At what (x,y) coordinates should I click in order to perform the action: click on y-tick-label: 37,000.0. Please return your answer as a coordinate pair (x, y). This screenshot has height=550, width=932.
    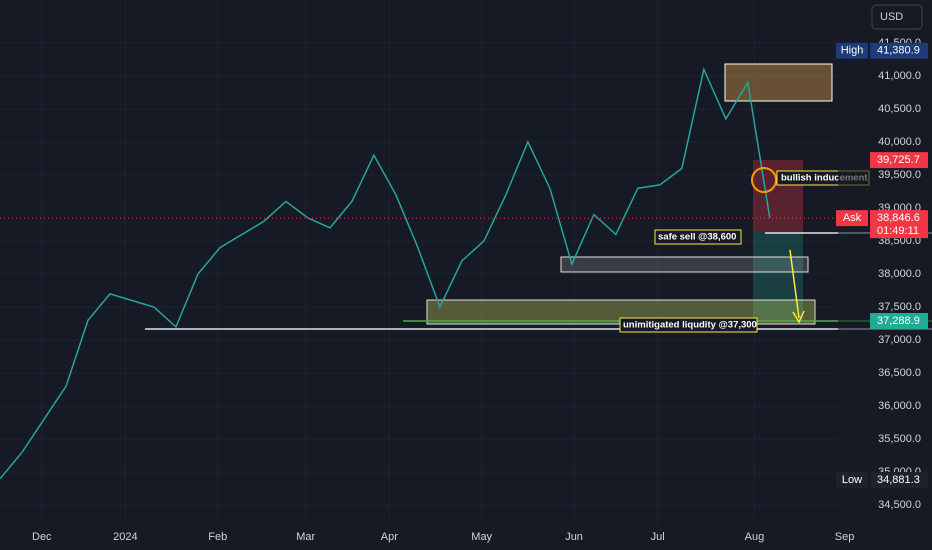
    Looking at the image, I should click on (899, 340).